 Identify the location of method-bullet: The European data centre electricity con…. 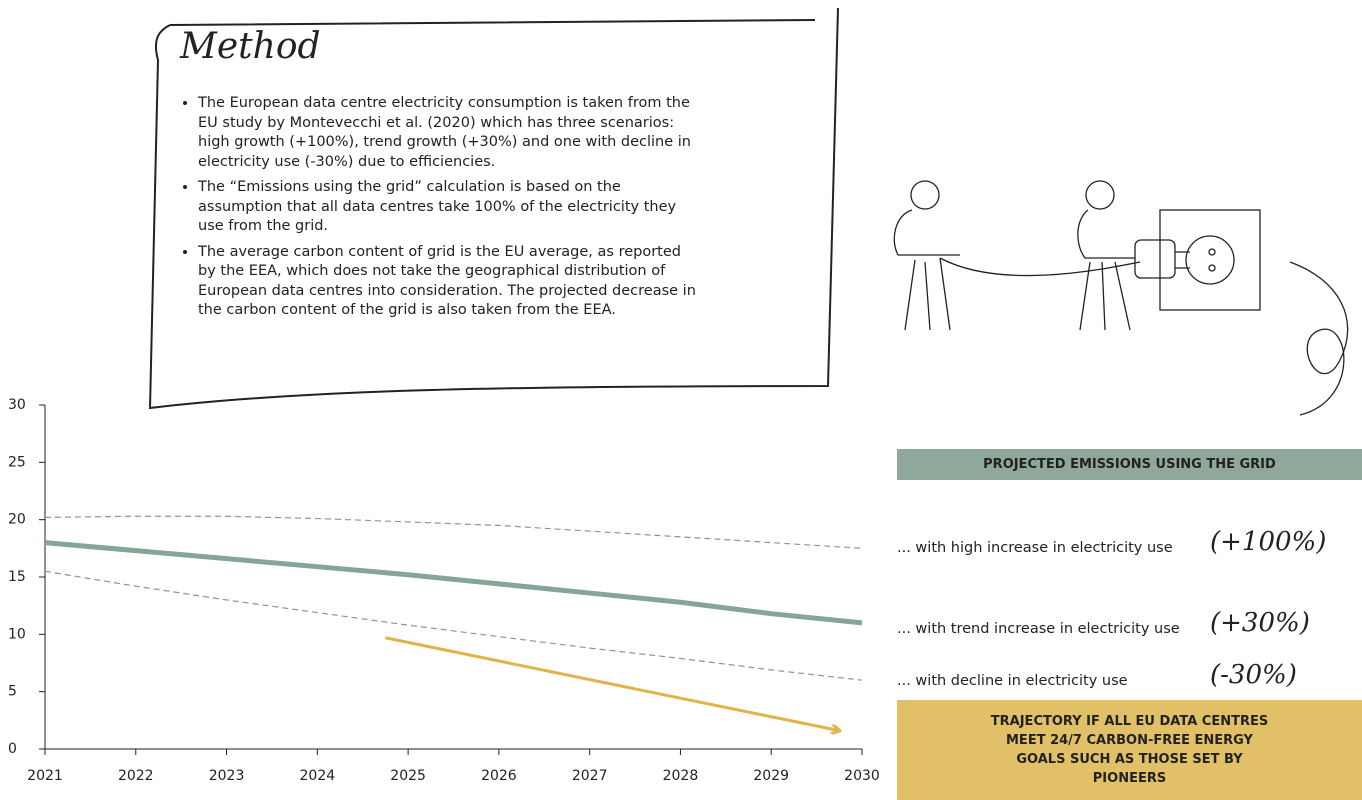
(448, 133).